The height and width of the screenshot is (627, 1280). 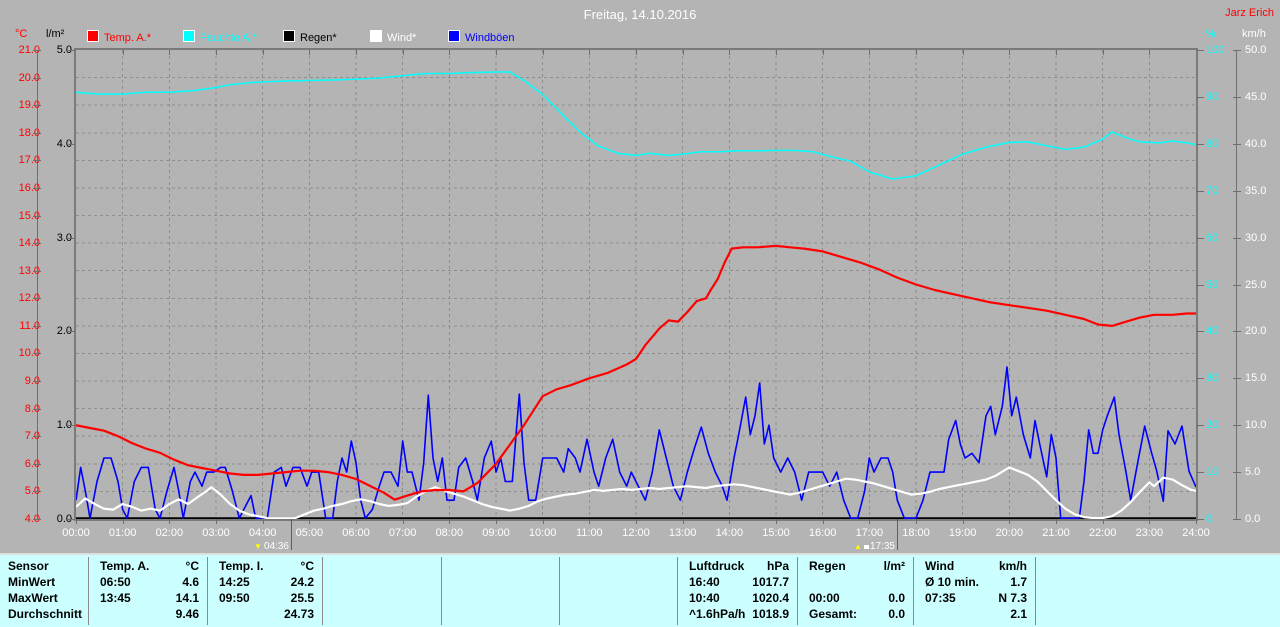 What do you see at coordinates (940, 598) in the screenshot?
I see `table-cell-time: 07:35` at bounding box center [940, 598].